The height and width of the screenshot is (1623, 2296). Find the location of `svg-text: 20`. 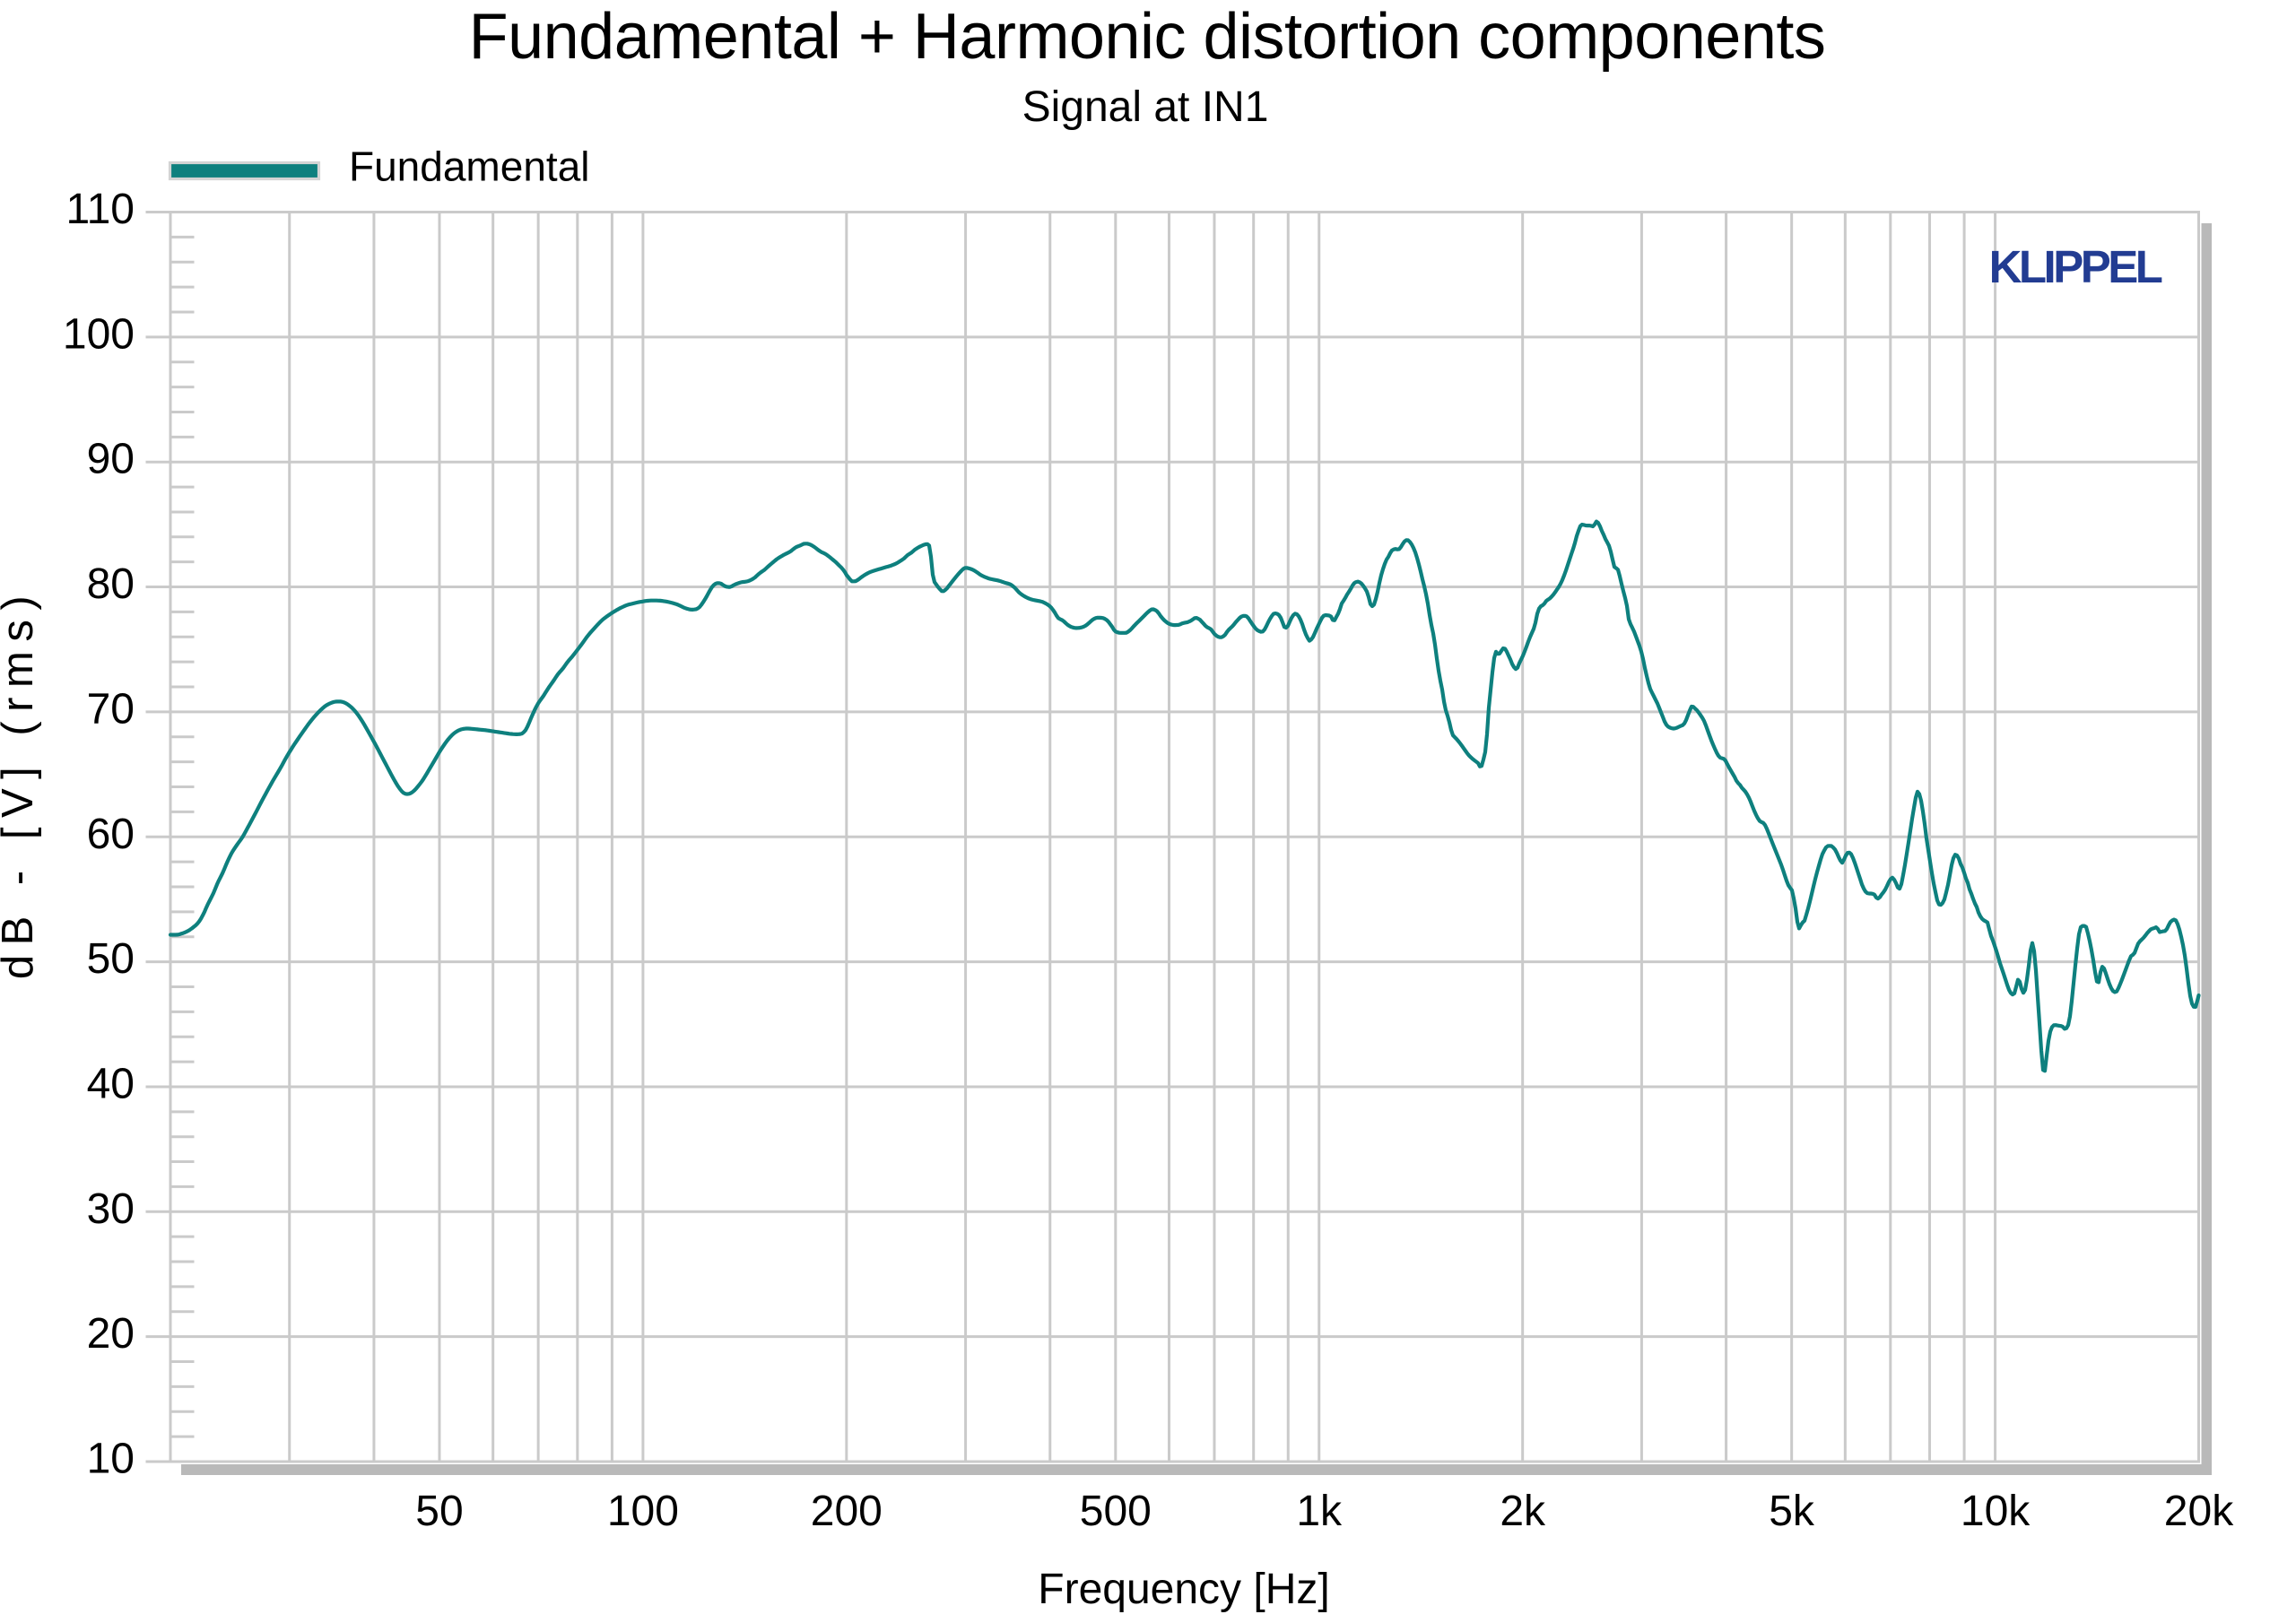

svg-text: 20 is located at coordinates (111, 1334).